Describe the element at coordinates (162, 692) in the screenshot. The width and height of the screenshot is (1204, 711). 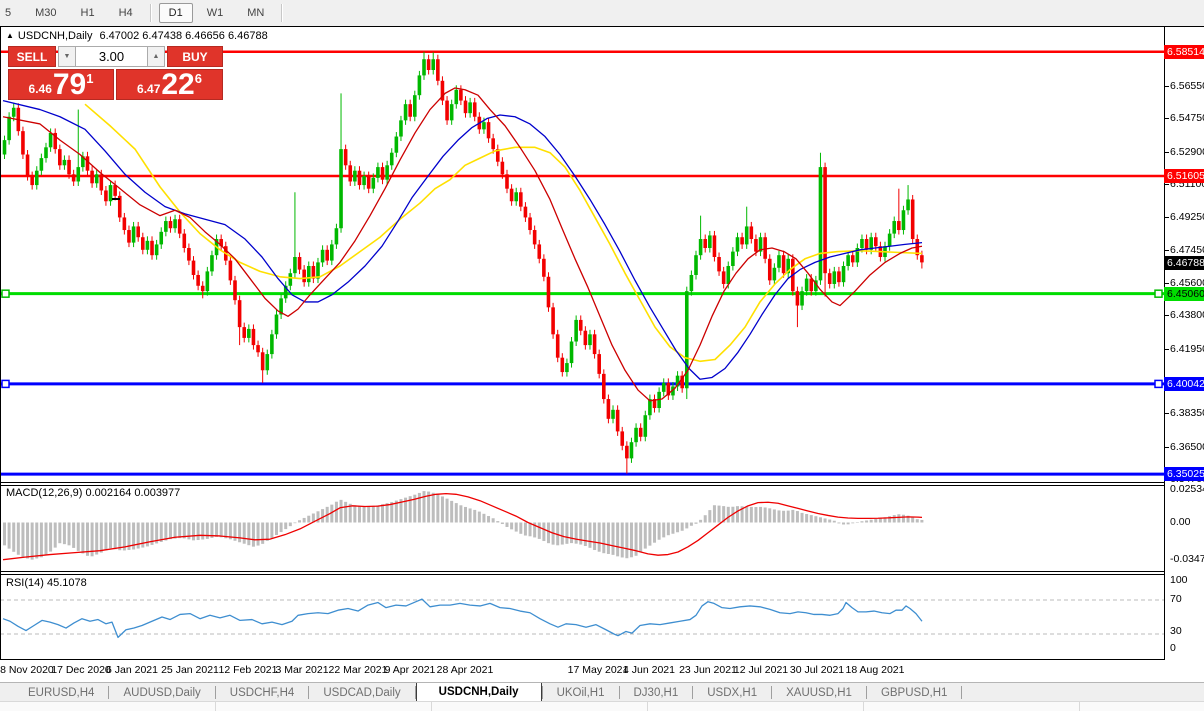
I see `chart-tab-audusd: AUDUSD,Daily` at that location.